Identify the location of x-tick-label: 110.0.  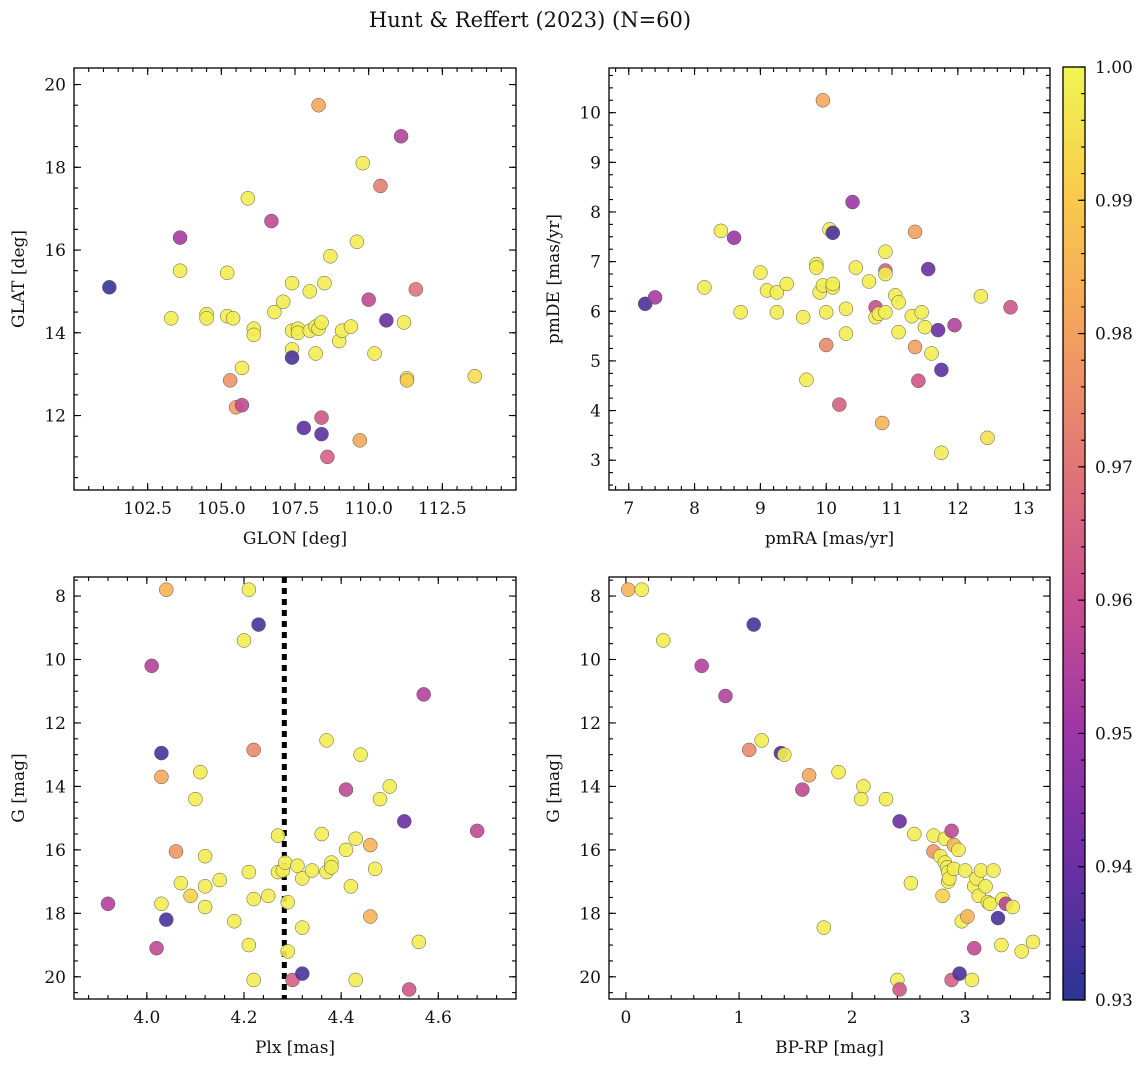
(368, 509).